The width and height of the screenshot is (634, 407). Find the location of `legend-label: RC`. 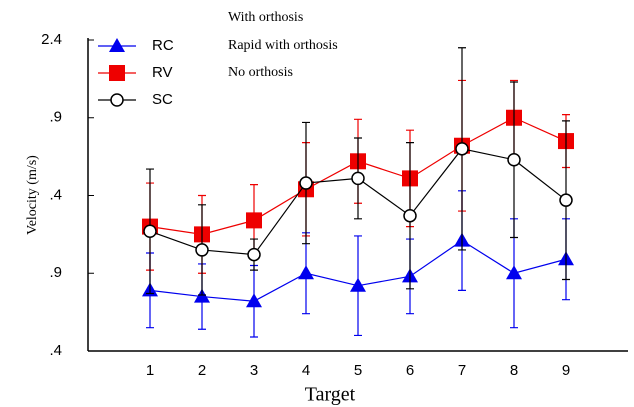

legend-label: RC is located at coordinates (163, 45).